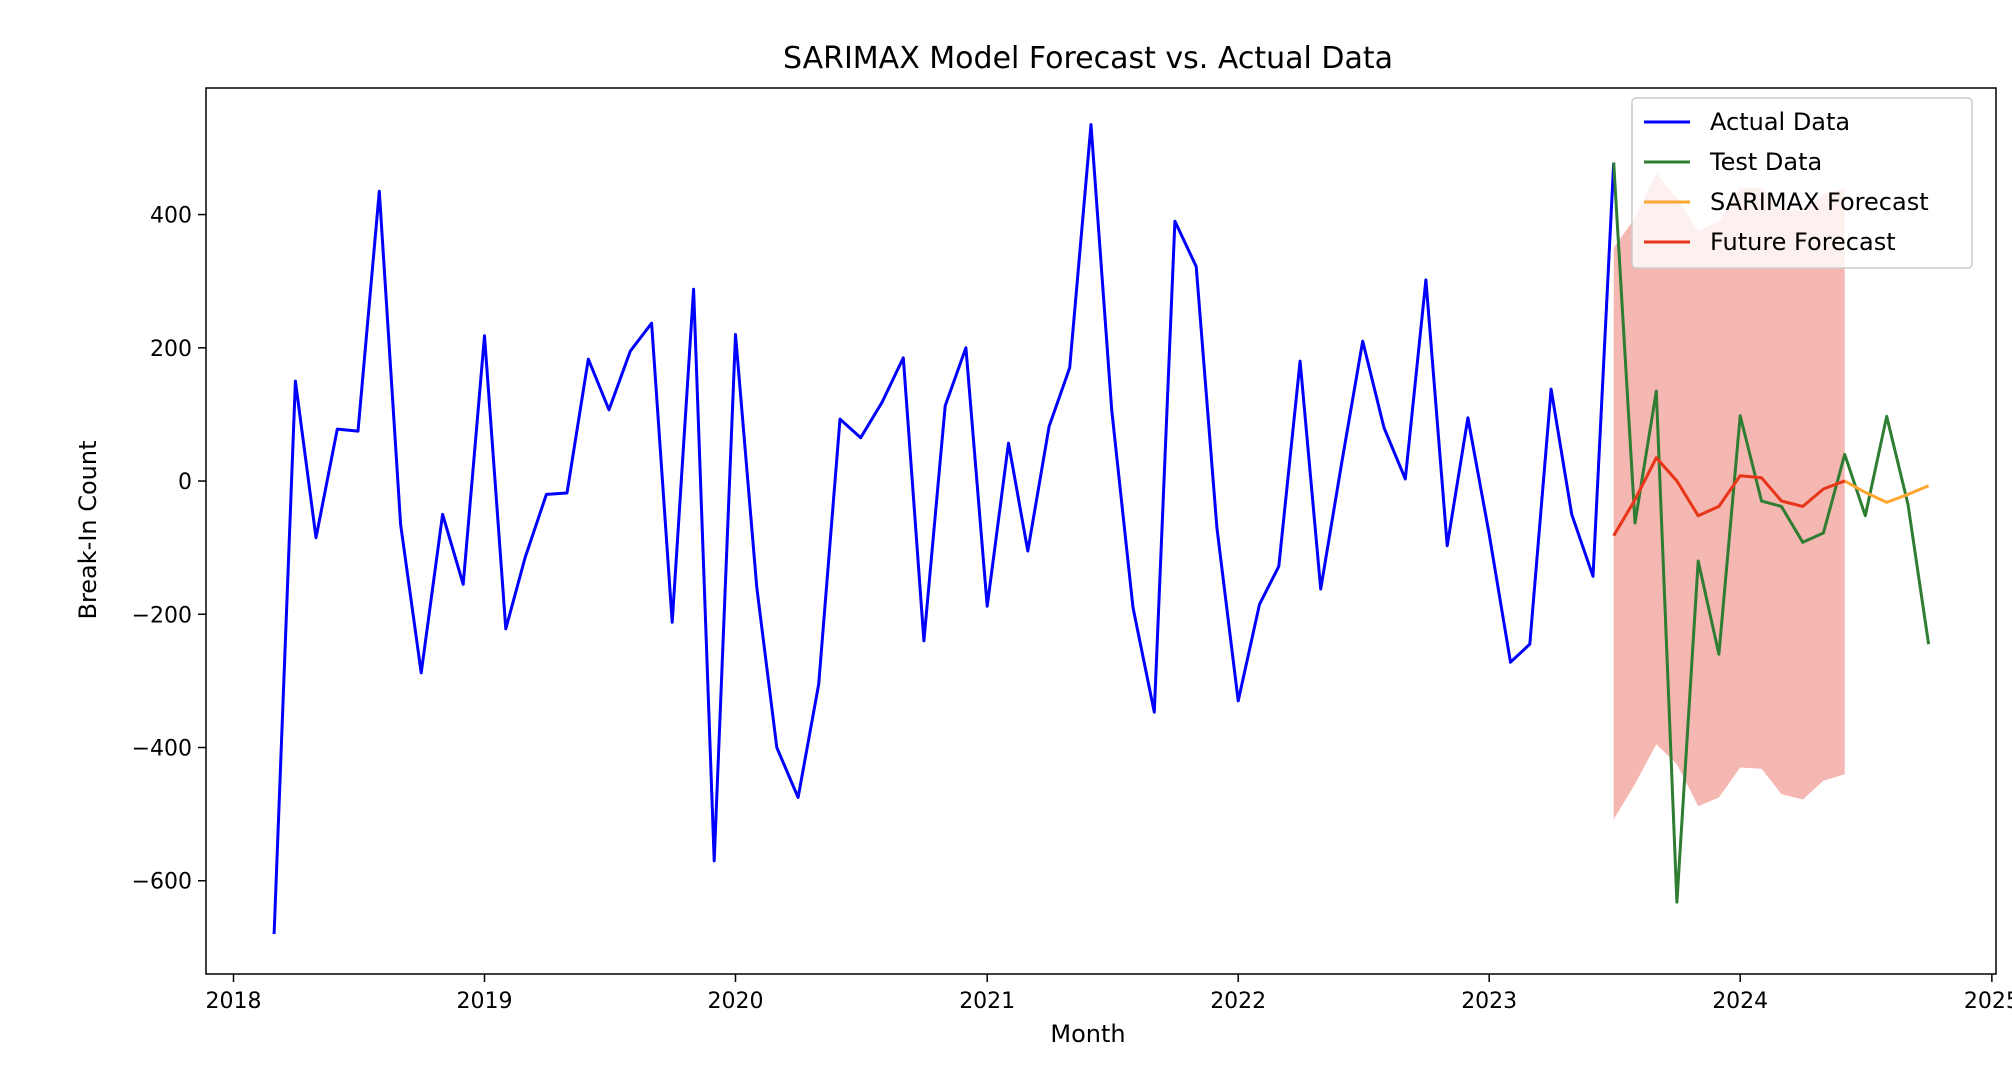  Describe the element at coordinates (485, 1001) in the screenshot. I see `x-tick-label: 2019` at that location.